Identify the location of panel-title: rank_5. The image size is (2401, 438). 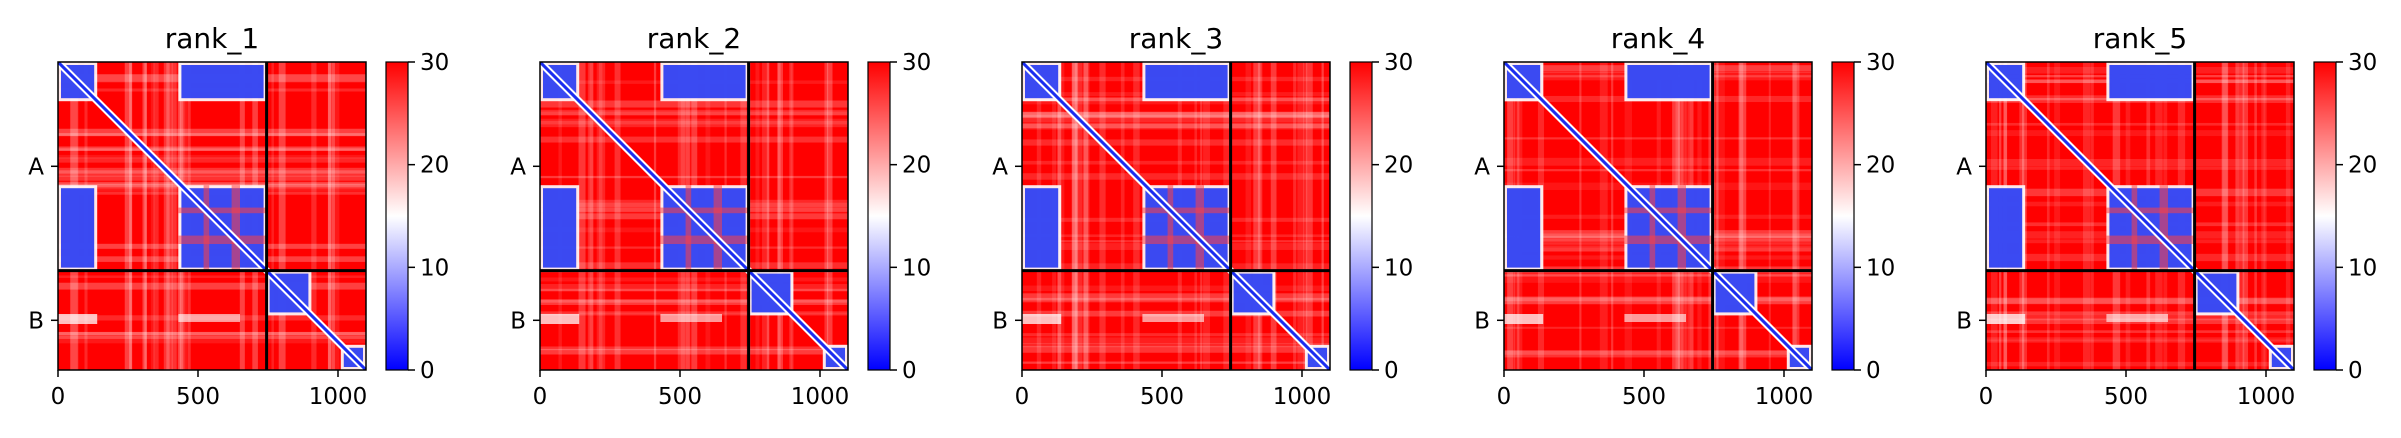
(2140, 38).